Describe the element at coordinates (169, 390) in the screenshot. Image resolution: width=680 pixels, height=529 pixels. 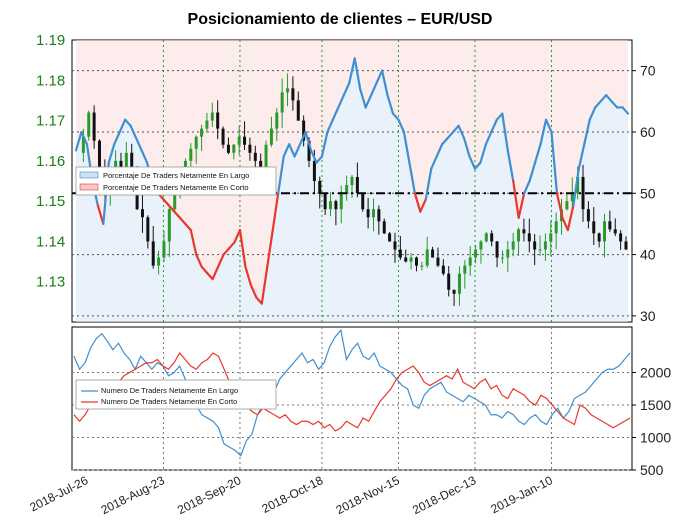
I see `legend-long-traders-label: Numero De Traders Netamente En Largo` at that location.